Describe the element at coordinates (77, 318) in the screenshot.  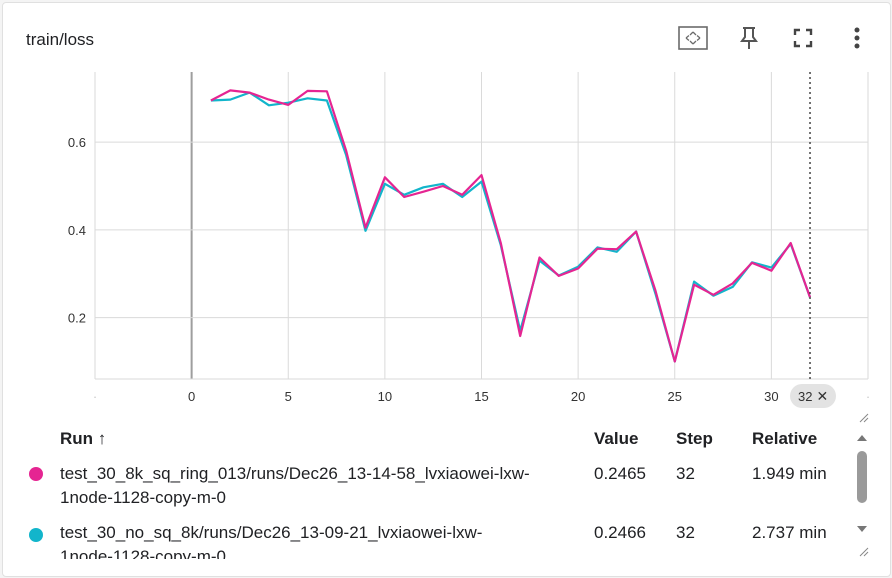
I see `y-tick-label: 0.2` at that location.